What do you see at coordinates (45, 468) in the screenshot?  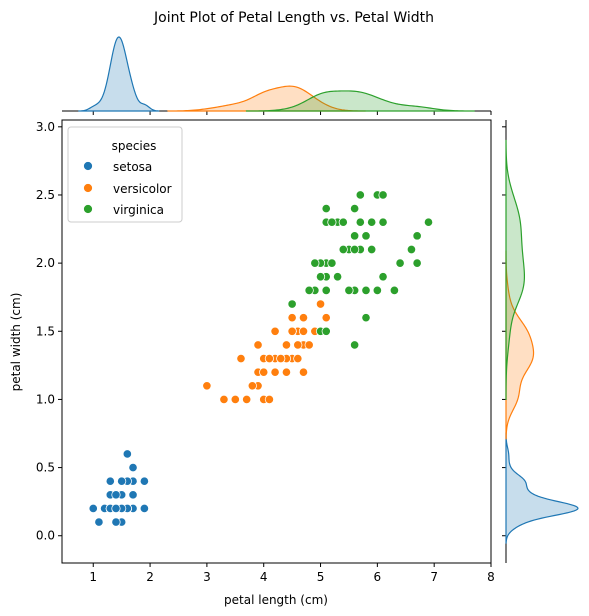 I see `y-tick-label: 0.5` at bounding box center [45, 468].